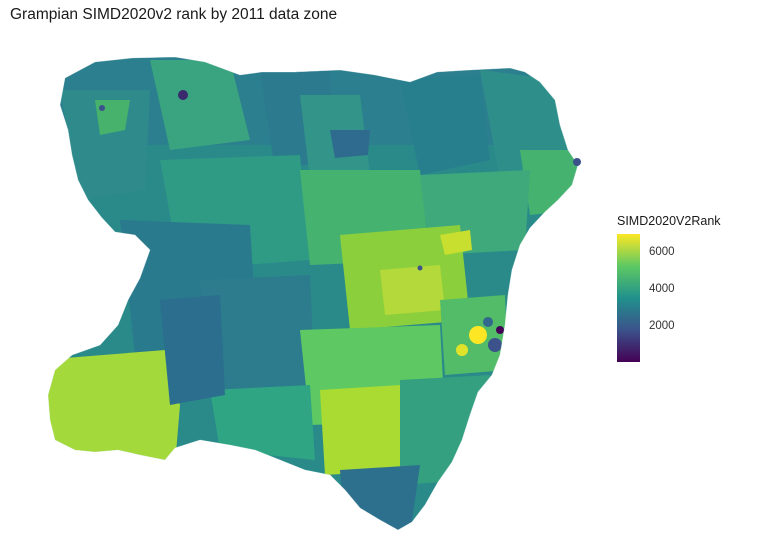 The image size is (761, 545). Describe the element at coordinates (456, 242) in the screenshot. I see `region-newmachar` at that location.